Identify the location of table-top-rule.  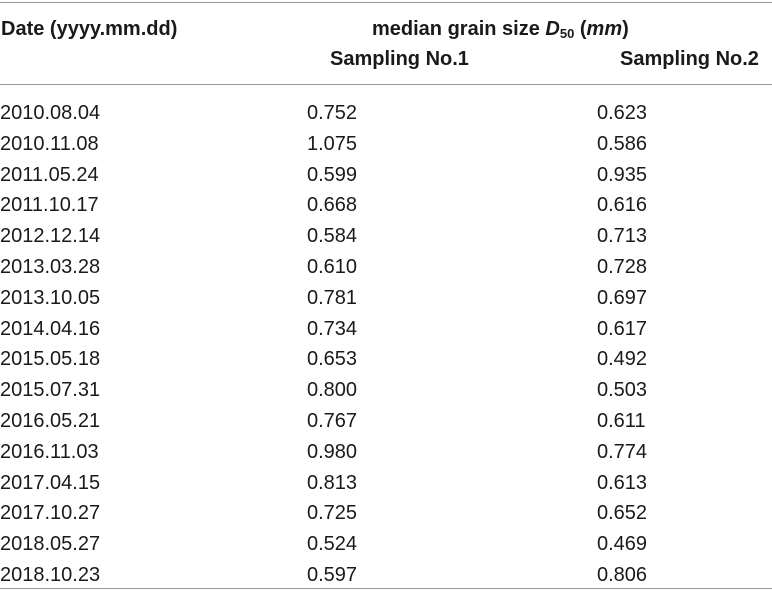
(386, 2).